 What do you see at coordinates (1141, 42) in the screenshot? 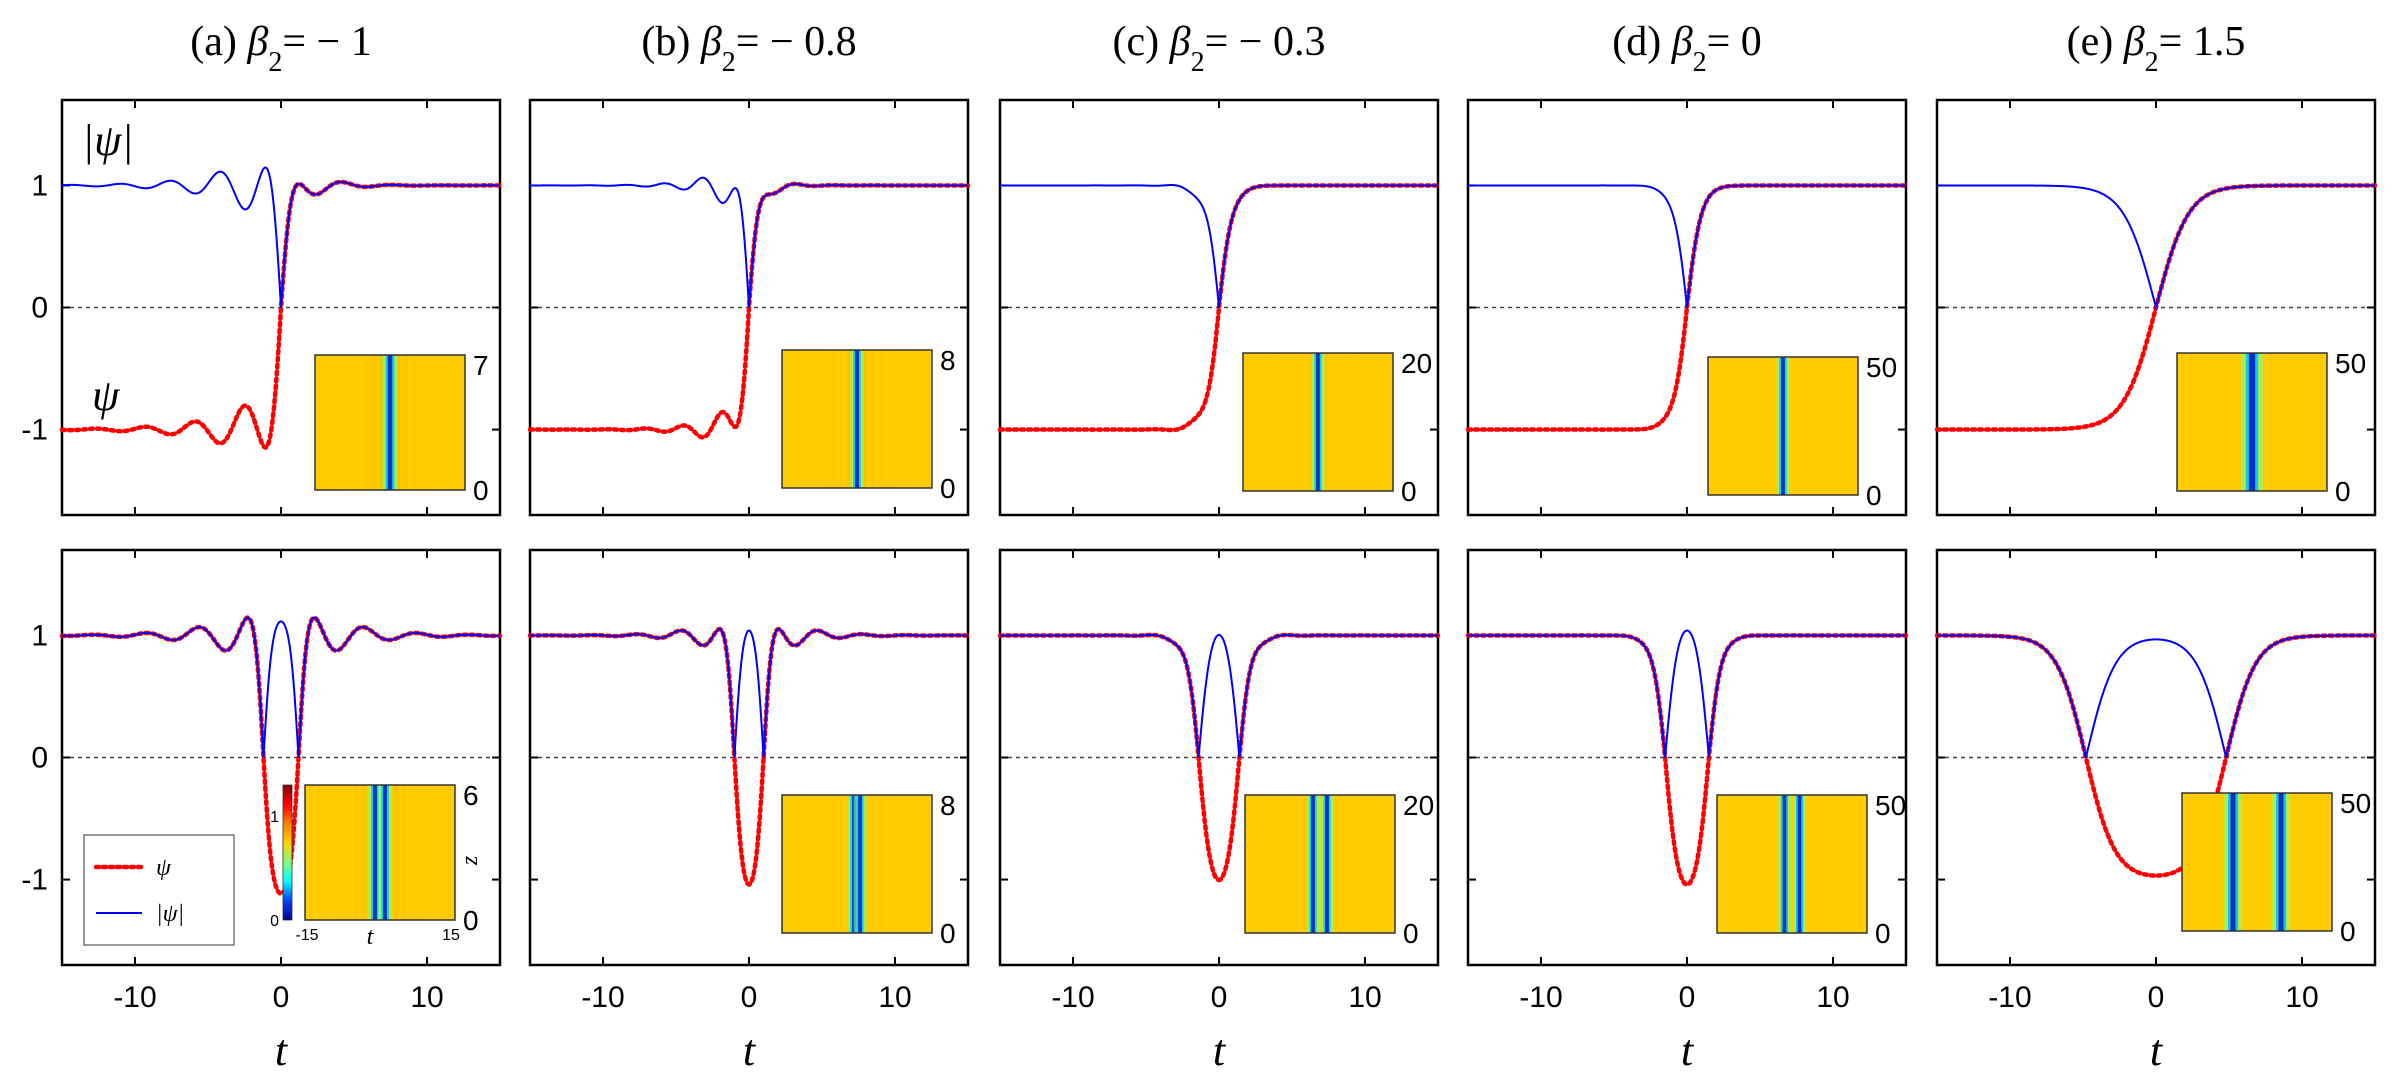
I see `panel-title-prefix: (c)` at bounding box center [1141, 42].